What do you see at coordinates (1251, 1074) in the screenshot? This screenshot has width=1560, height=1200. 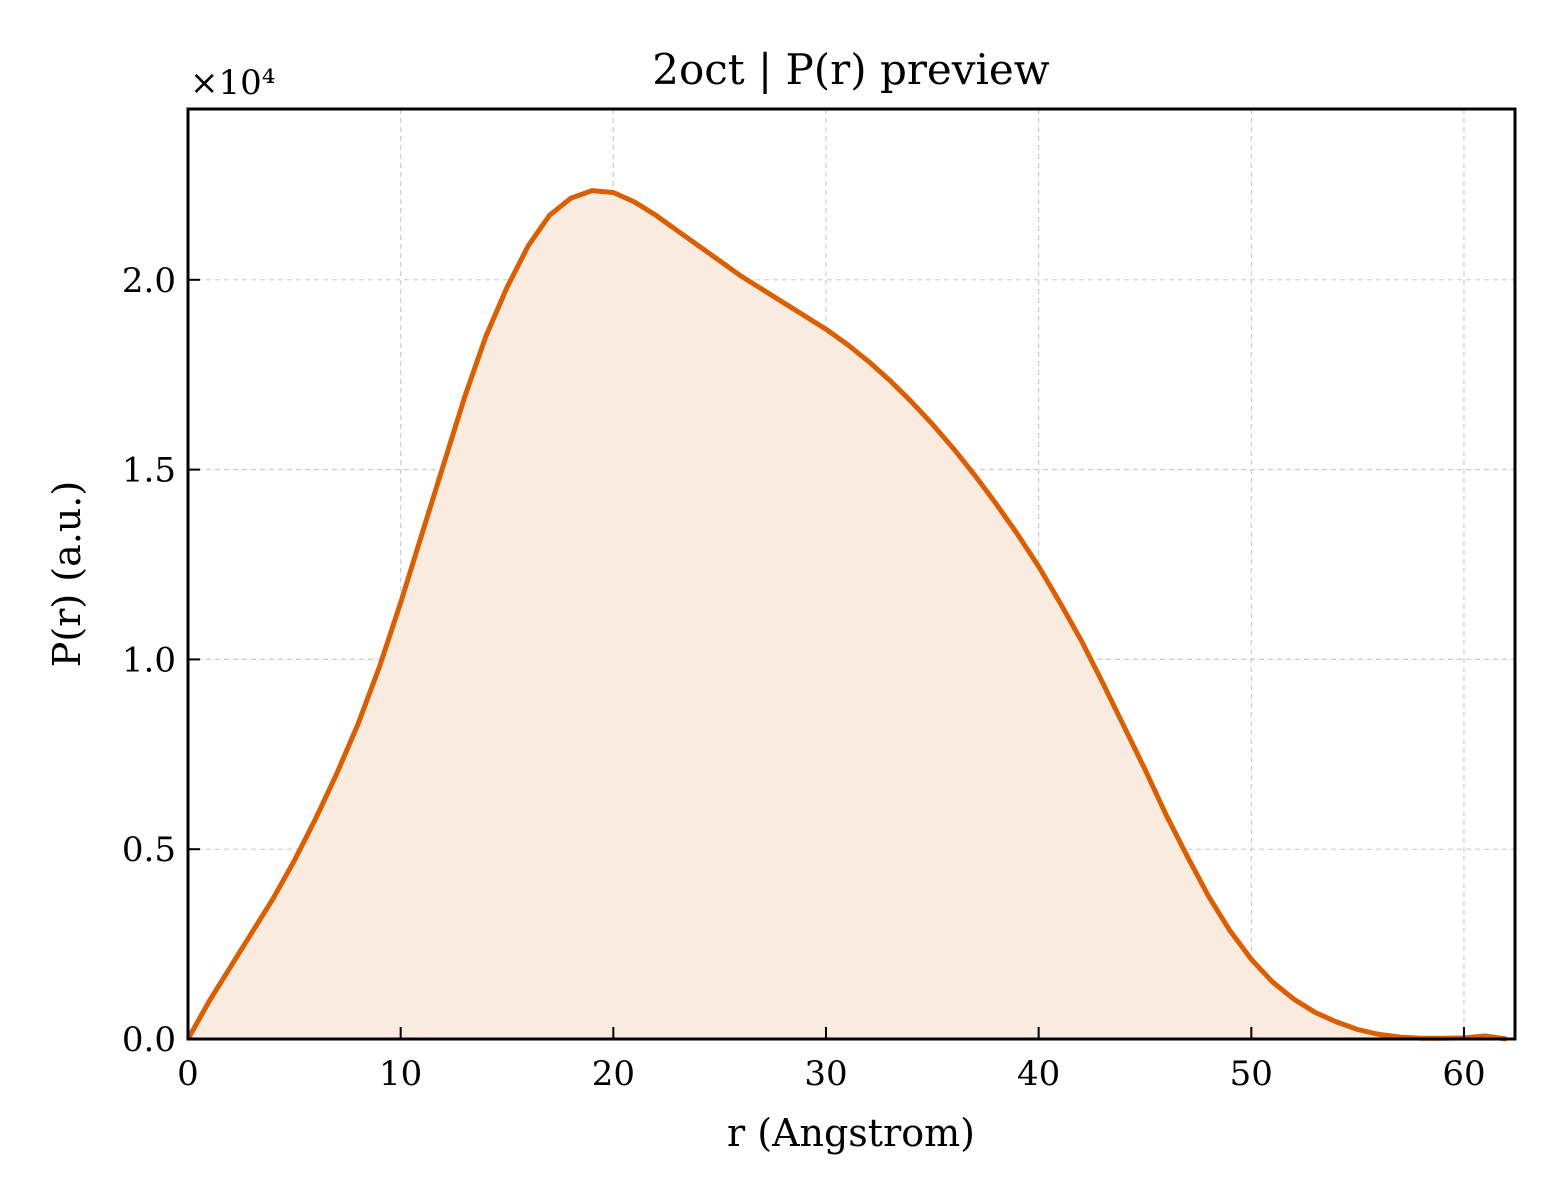 I see `x-tick-label: 50` at bounding box center [1251, 1074].